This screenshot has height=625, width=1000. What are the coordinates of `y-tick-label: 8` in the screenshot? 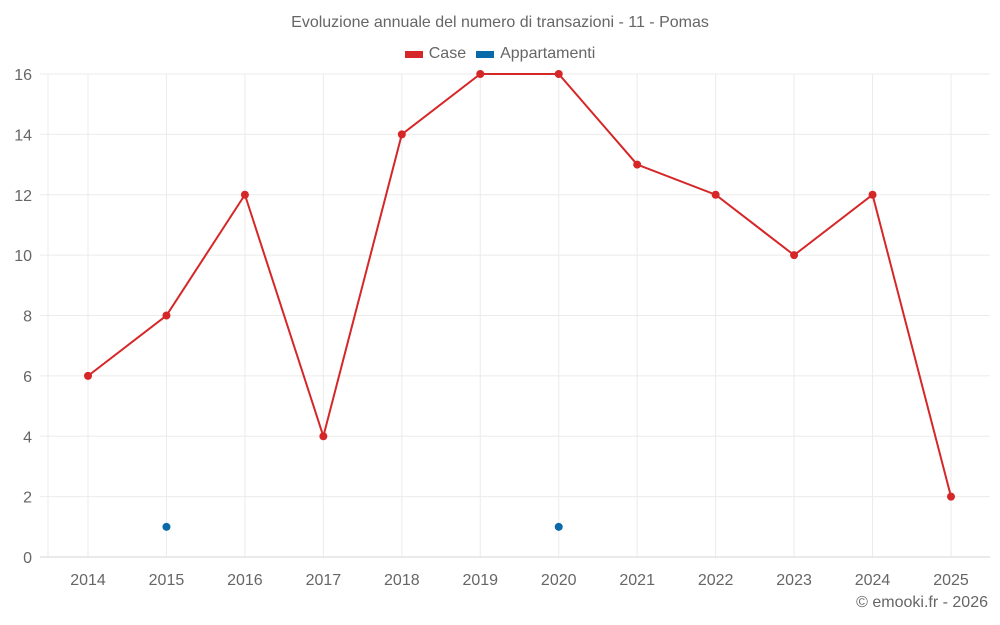 It's located at (27, 317).